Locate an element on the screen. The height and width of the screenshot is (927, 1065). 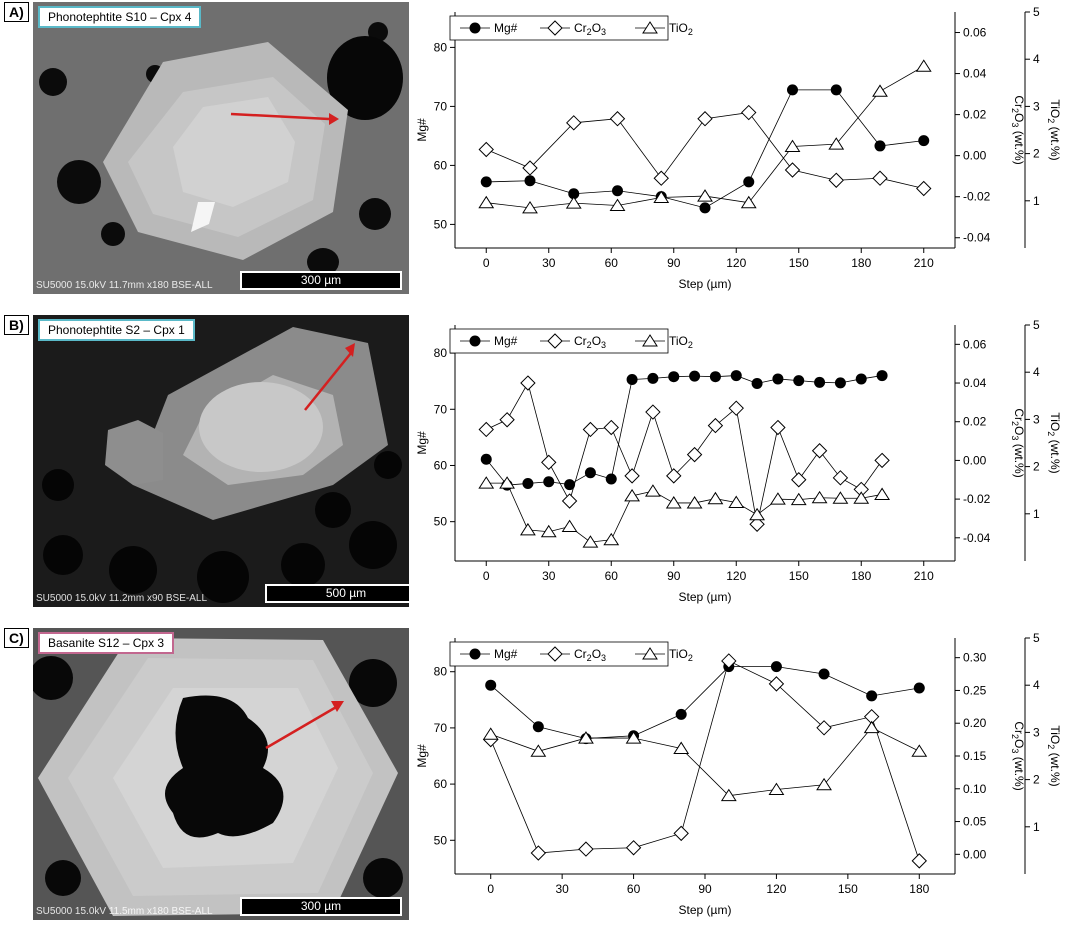
scale-bar: 300 µm is located at coordinates (321, 906).